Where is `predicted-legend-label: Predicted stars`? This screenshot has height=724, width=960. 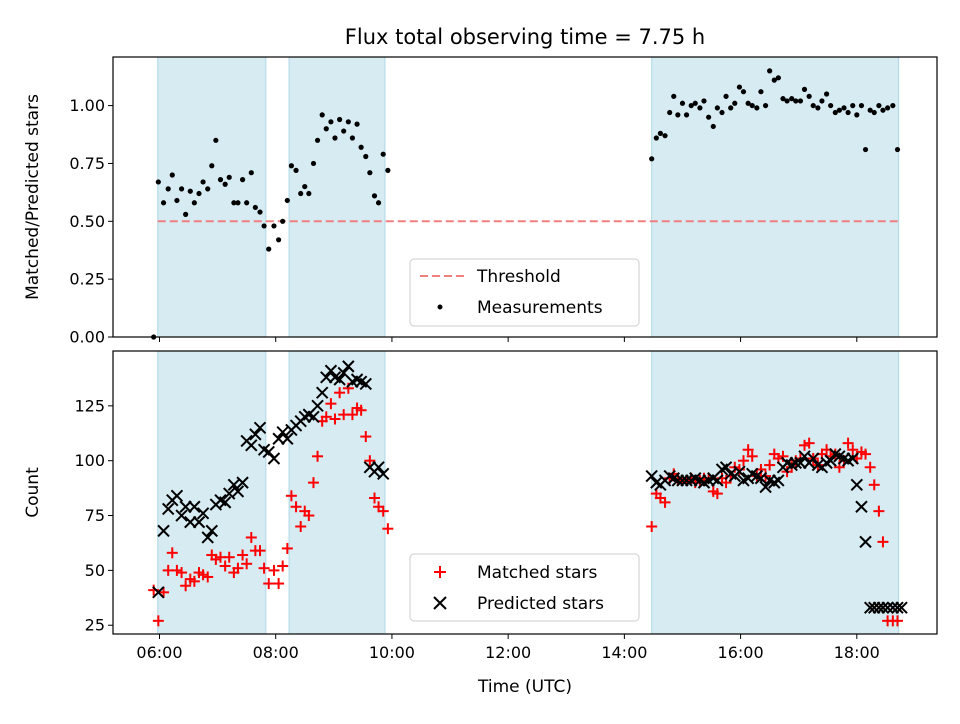 predicted-legend-label: Predicted stars is located at coordinates (540, 604).